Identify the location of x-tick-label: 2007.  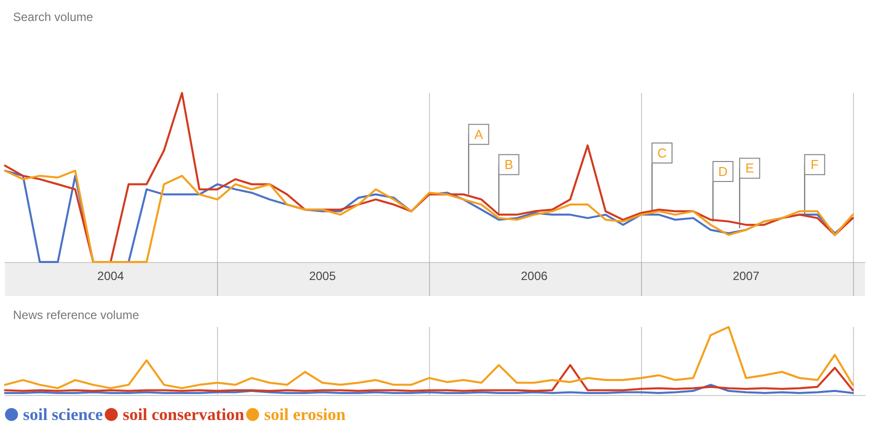
(746, 276).